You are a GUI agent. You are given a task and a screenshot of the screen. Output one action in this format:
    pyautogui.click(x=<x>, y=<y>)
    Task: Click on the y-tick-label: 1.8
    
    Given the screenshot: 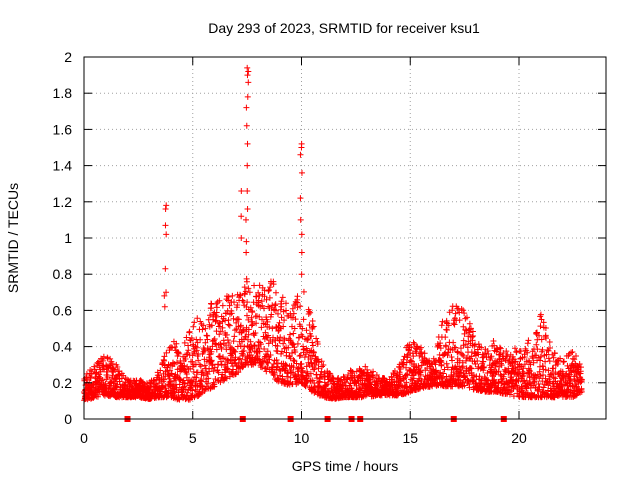 What is the action you would take?
    pyautogui.click(x=63, y=93)
    